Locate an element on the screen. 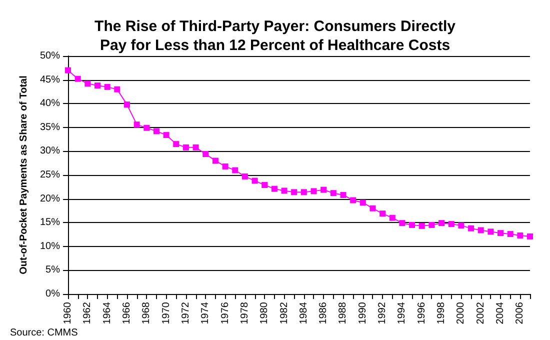  x-tick-label: 1988 is located at coordinates (343, 313).